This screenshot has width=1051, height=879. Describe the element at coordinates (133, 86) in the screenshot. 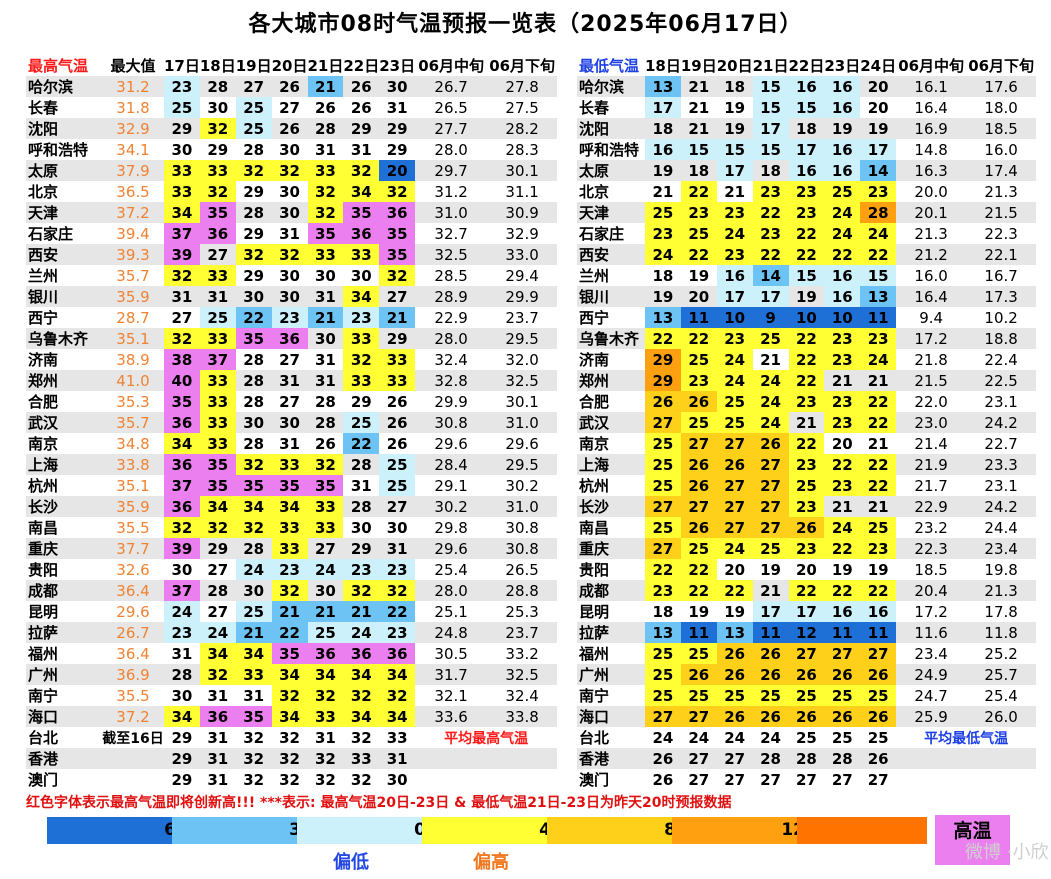

I see `max-value: 31.2` at that location.